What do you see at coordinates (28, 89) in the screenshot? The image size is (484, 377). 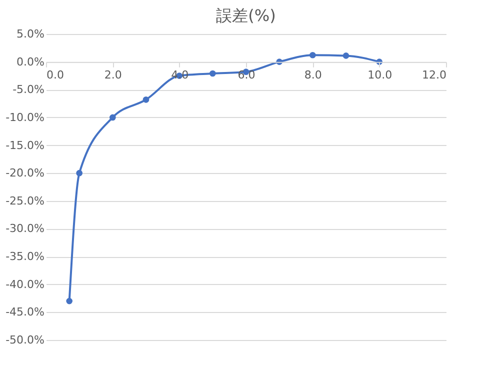 I see `y-tick-label: -5.0%` at bounding box center [28, 89].